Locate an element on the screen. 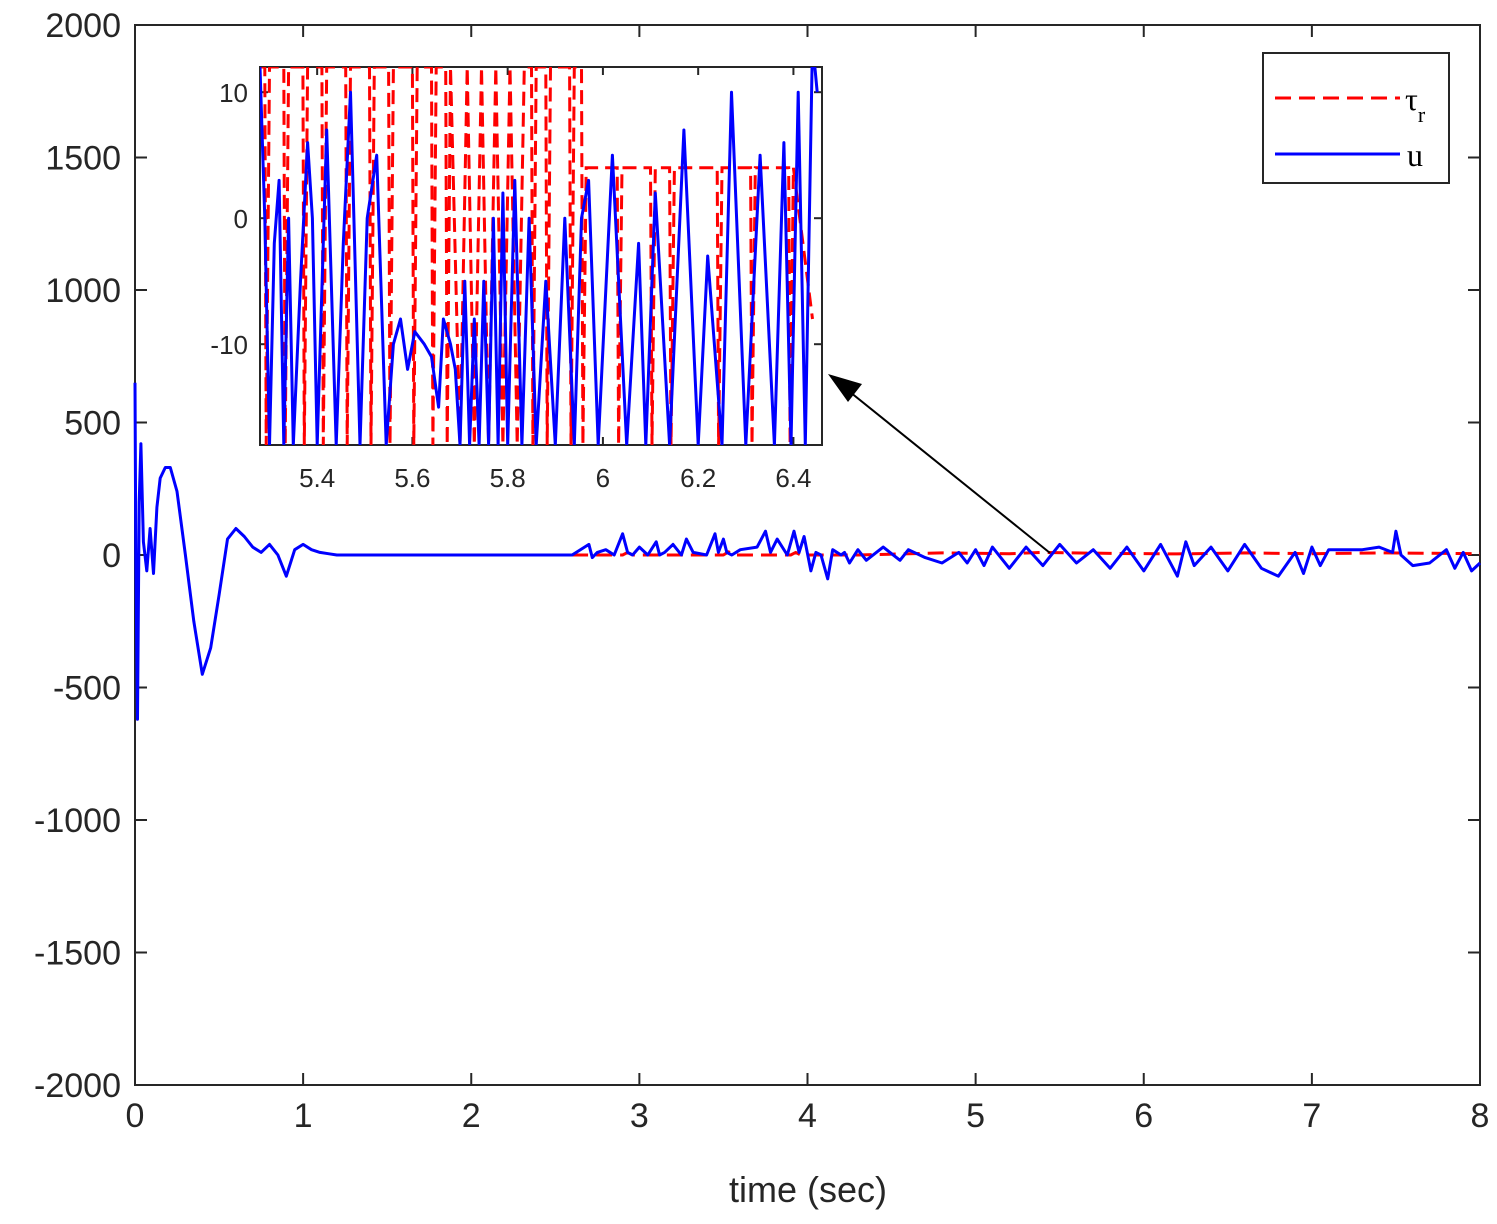  x-axis-label: time (sec) is located at coordinates (808, 1189).